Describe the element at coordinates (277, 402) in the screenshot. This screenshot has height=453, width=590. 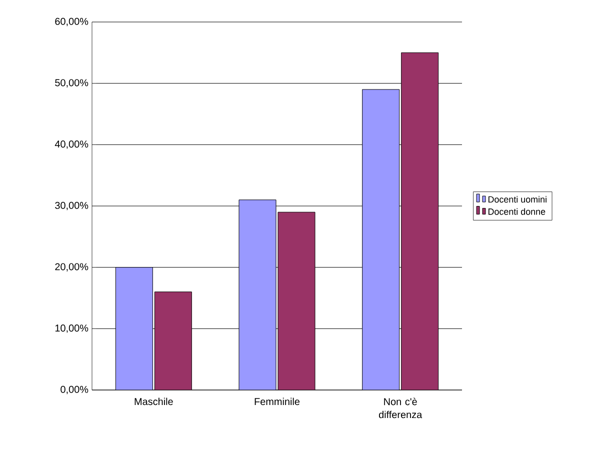
I see `x-tick-label: Femminile` at that location.